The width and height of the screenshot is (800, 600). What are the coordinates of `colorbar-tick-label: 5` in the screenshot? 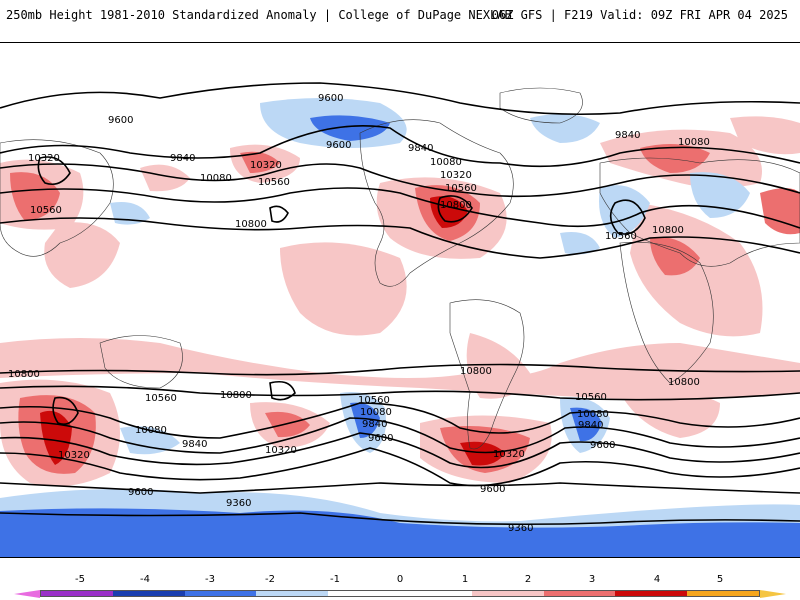 It's located at (720, 579).